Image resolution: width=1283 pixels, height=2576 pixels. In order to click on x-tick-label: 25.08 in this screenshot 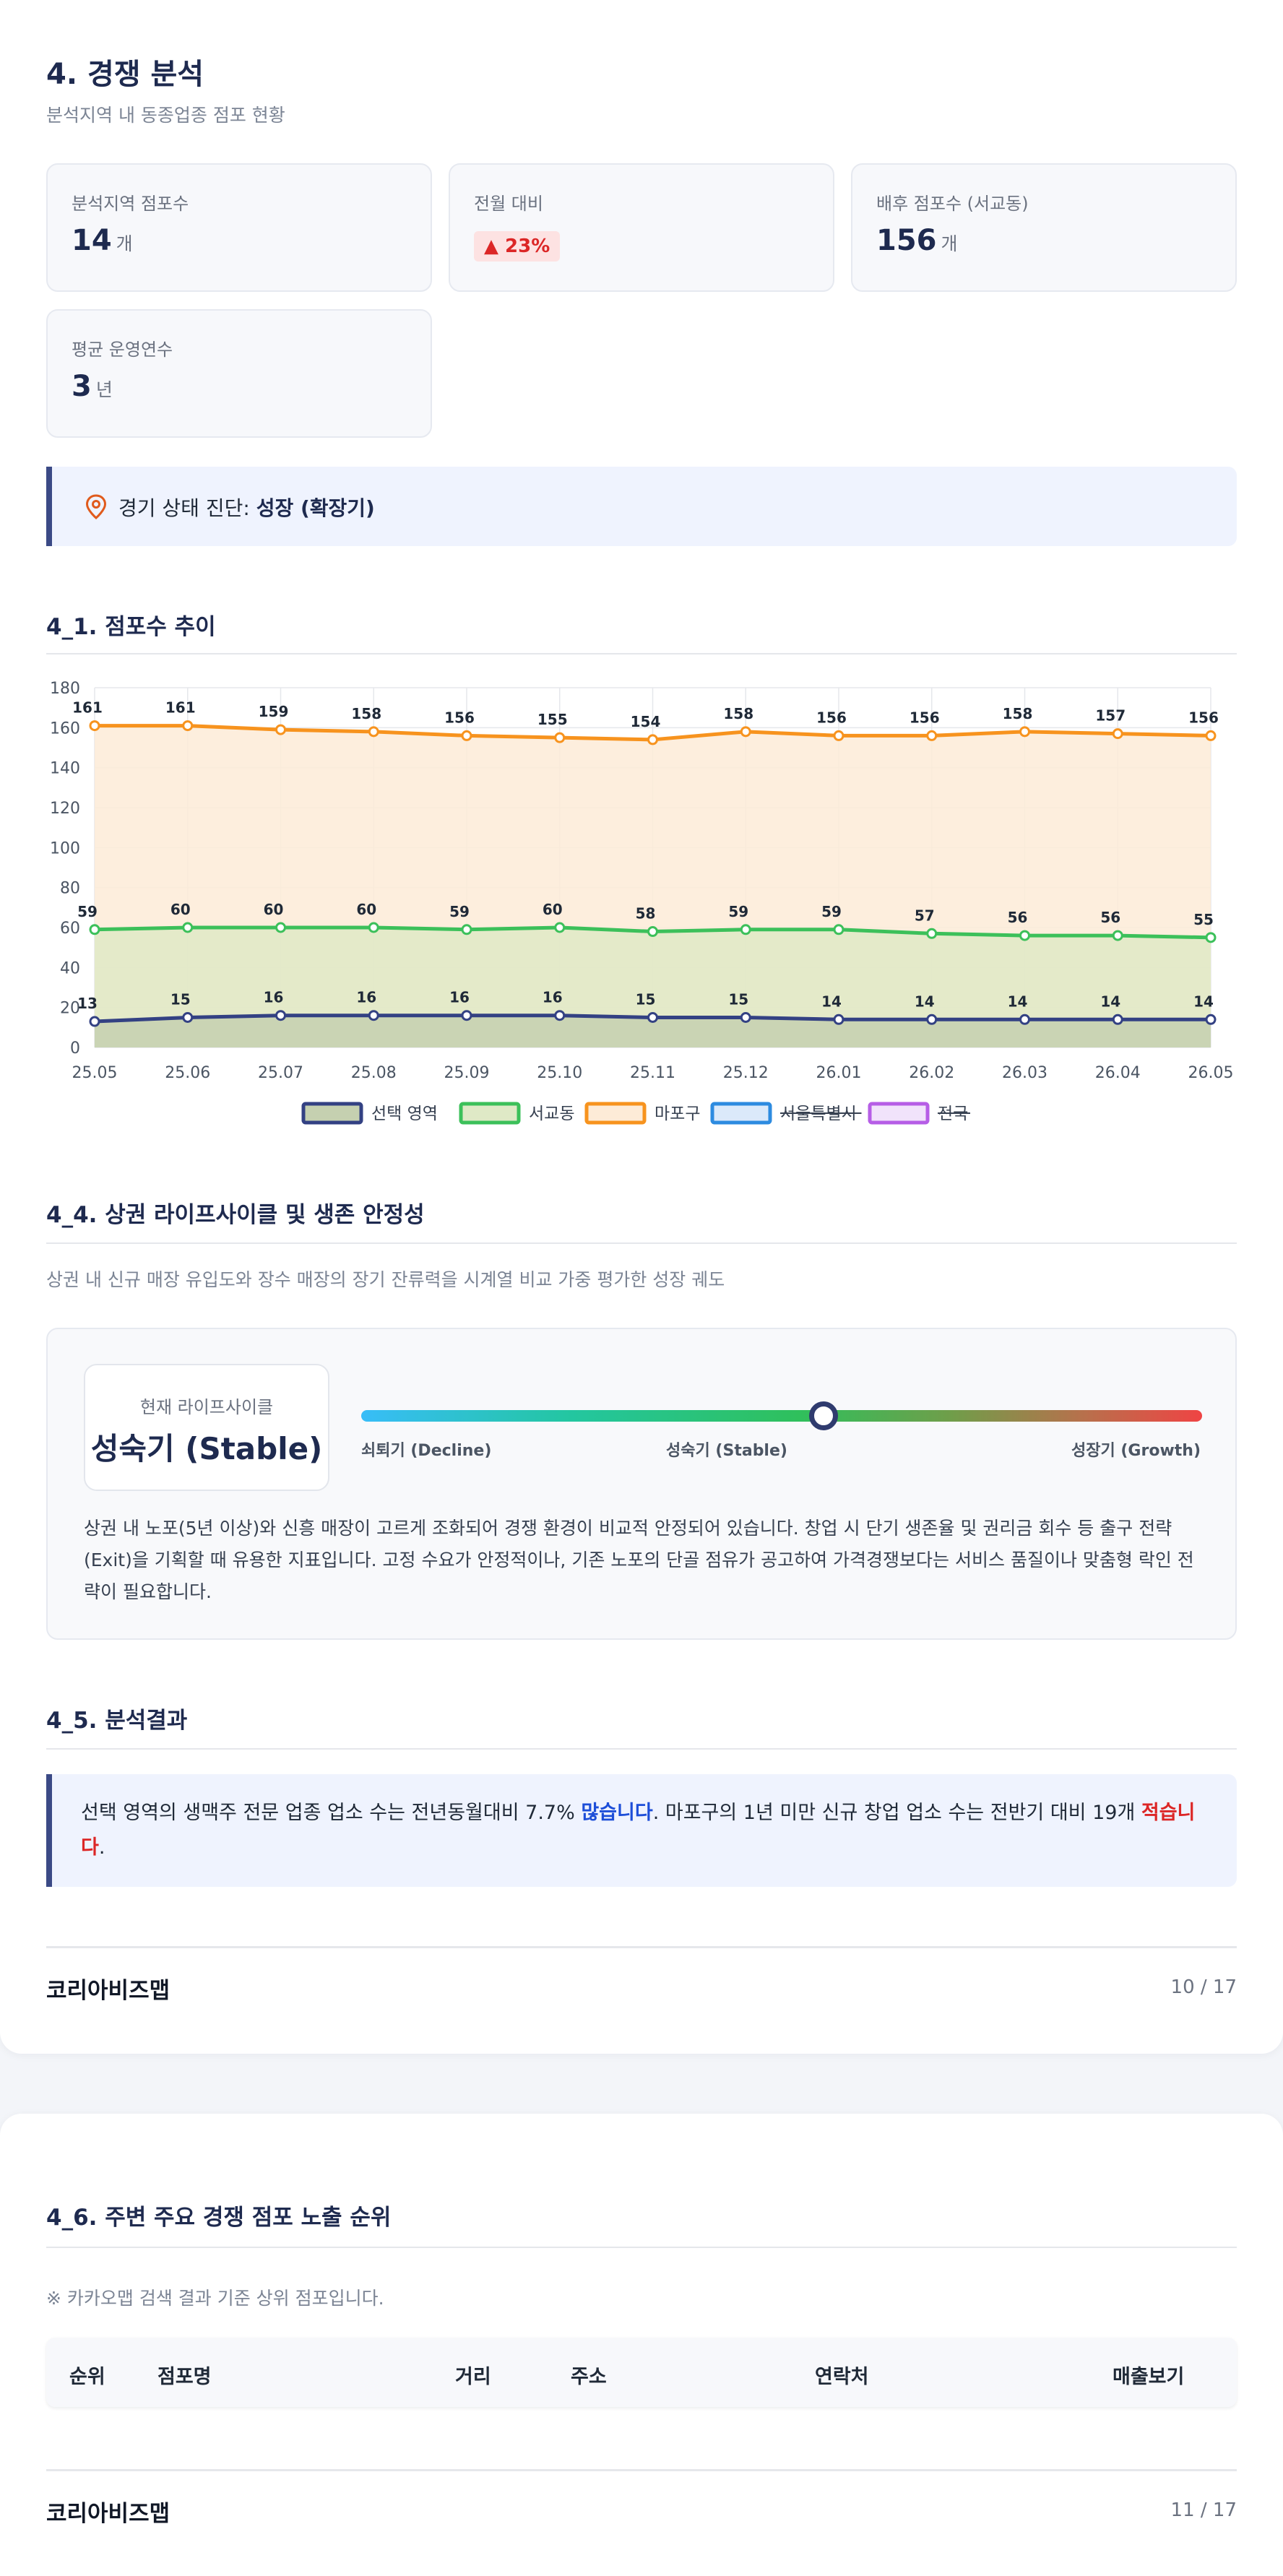, I will do `click(374, 1073)`.